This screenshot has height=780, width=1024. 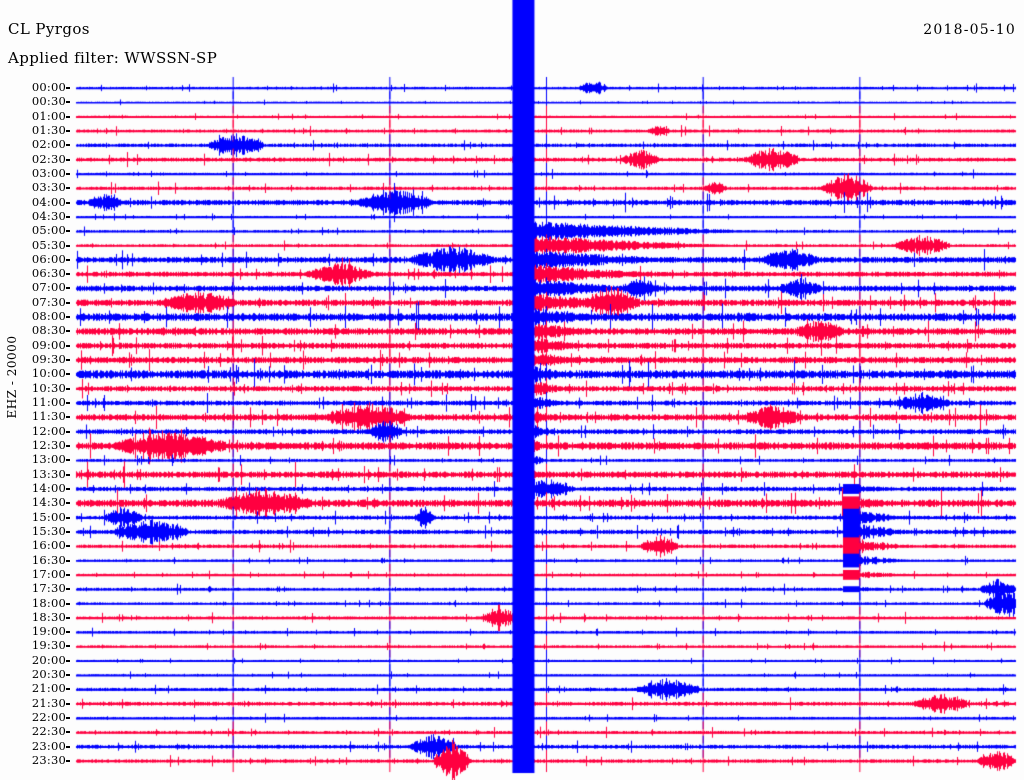 What do you see at coordinates (48, 187) in the screenshot?
I see `time-label: 03:30` at bounding box center [48, 187].